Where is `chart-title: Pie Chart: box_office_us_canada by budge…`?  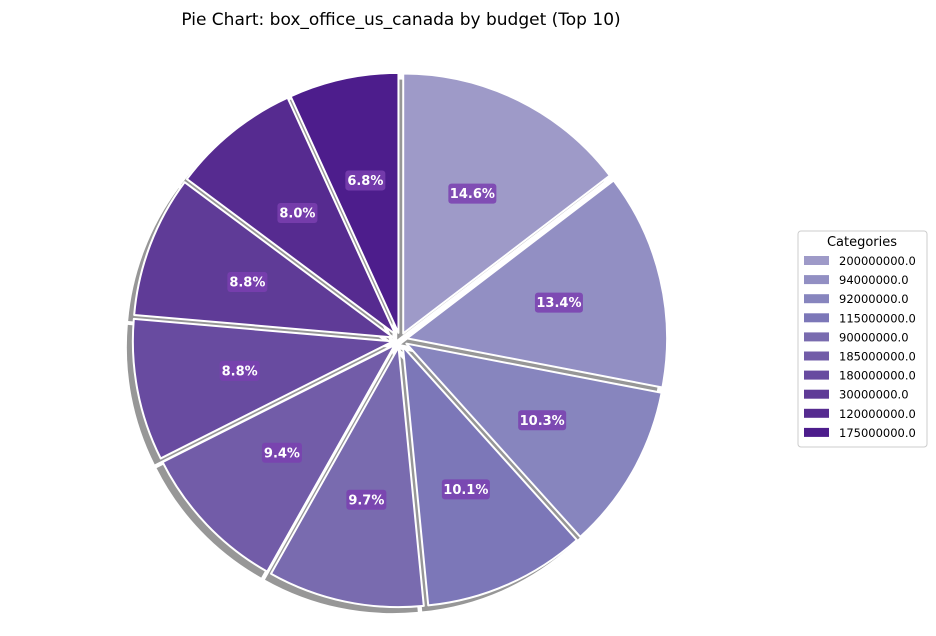
chart-title: Pie Chart: box_office_us_canada by budge… is located at coordinates (400, 20).